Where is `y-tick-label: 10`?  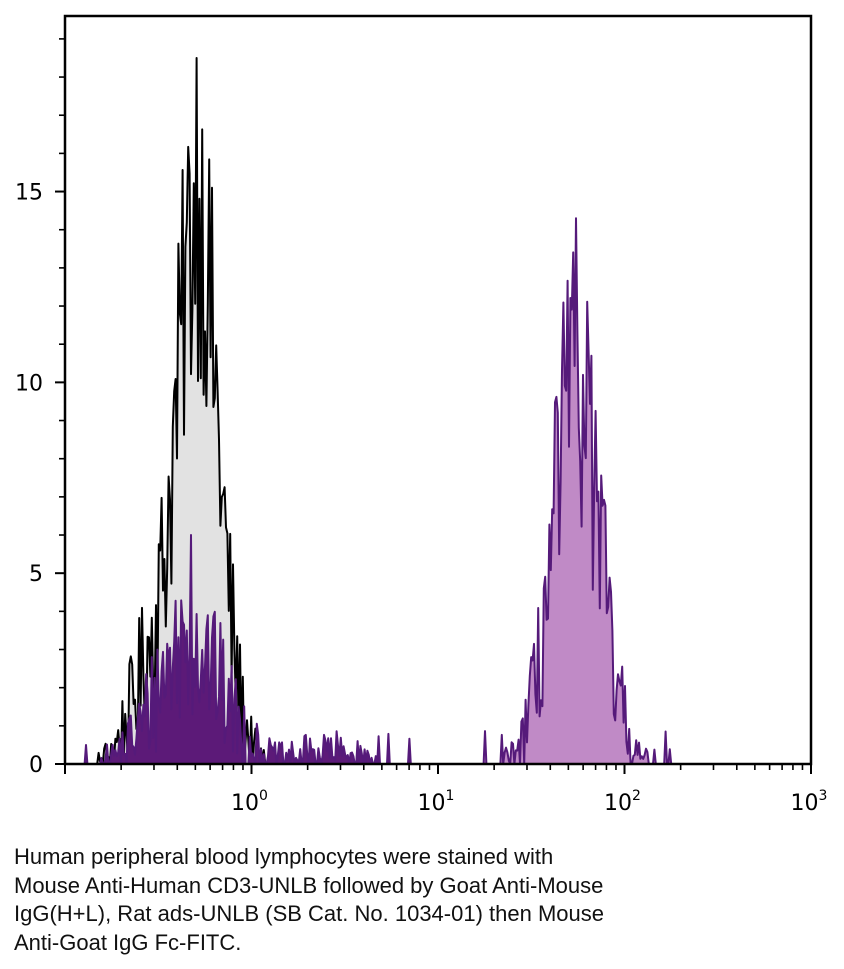
y-tick-label: 10 is located at coordinates (29, 383).